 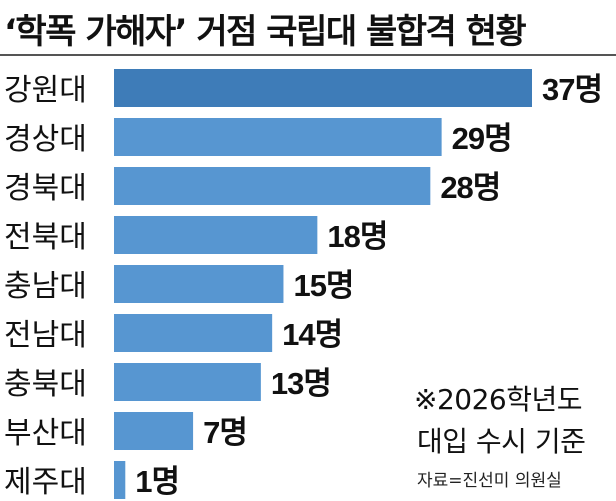 I want to click on category-label: 경상대, so click(x=45, y=139).